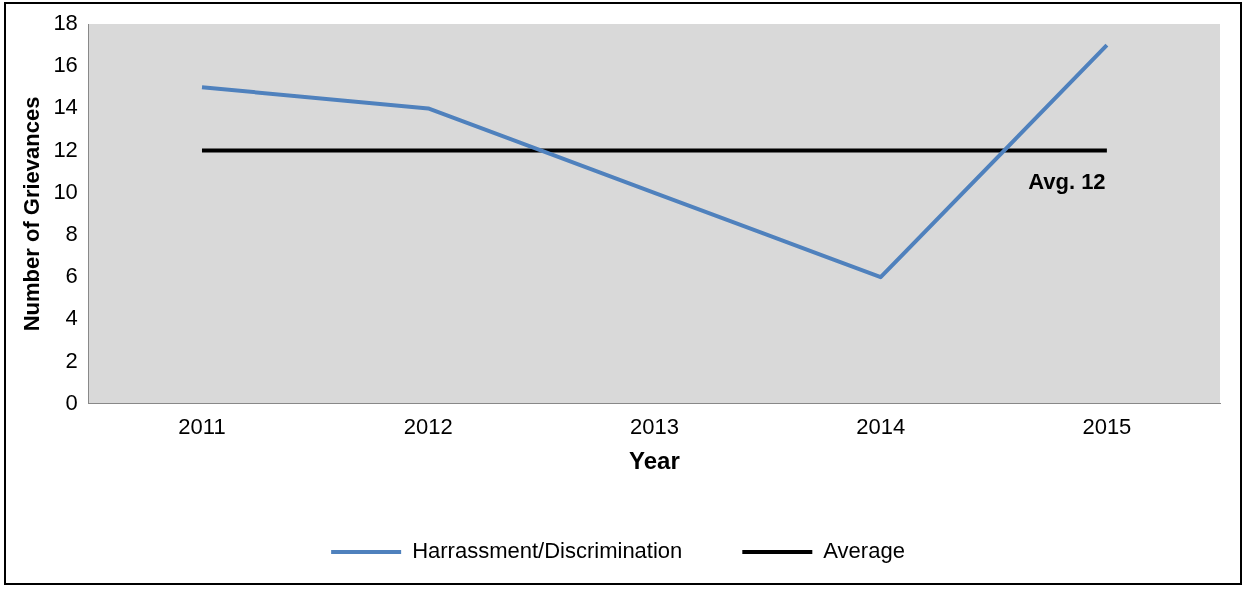 This screenshot has height=591, width=1249. Describe the element at coordinates (547, 551) in the screenshot. I see `legend-label: Harrassment/Discrimination` at that location.